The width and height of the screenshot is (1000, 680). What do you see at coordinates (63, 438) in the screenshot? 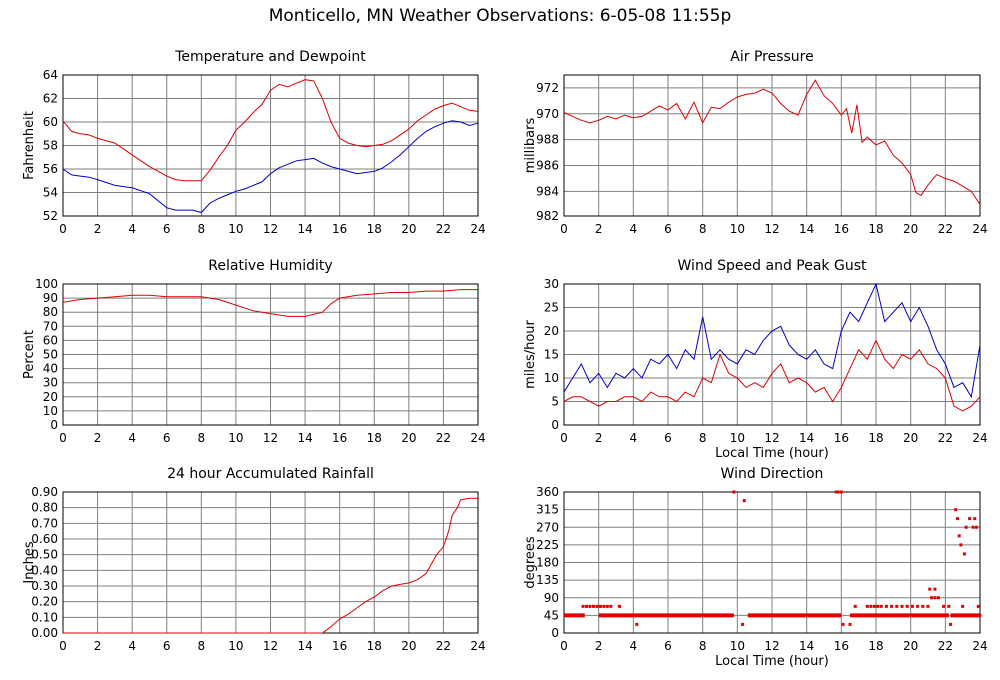
I see `rh-xtick-label: 0` at bounding box center [63, 438].